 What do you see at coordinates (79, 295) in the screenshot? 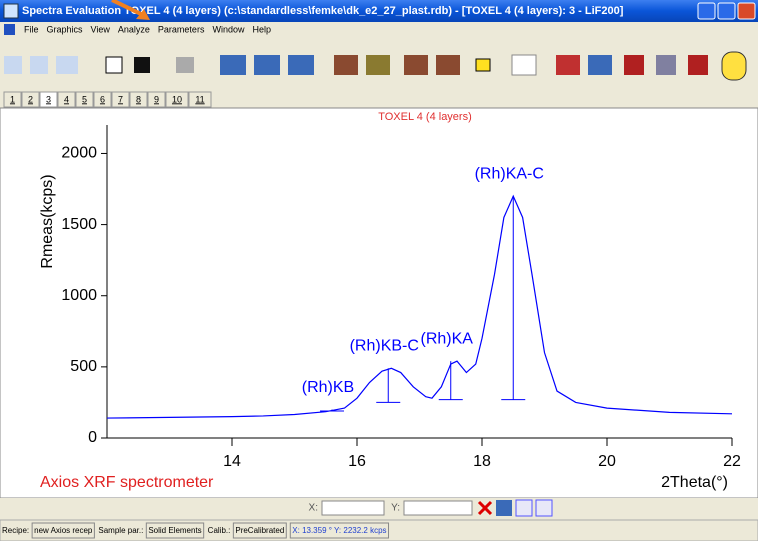
I see `y-tick-label: 1000` at bounding box center [79, 295].